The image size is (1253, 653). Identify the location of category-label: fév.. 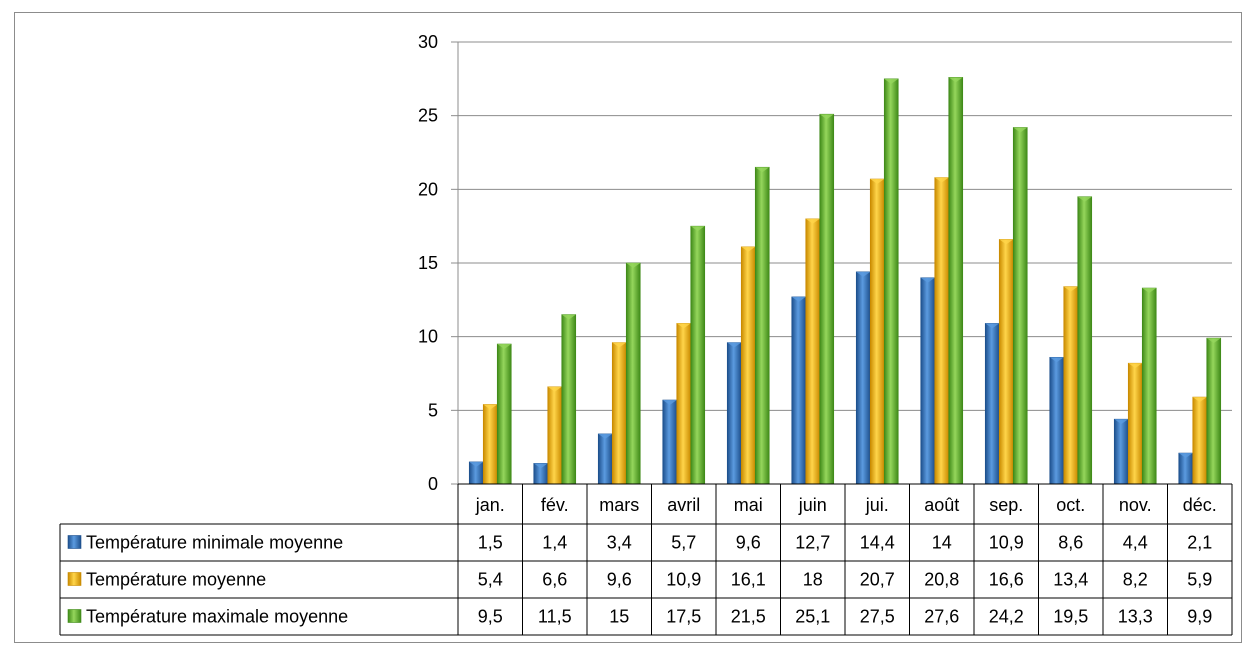
(555, 505).